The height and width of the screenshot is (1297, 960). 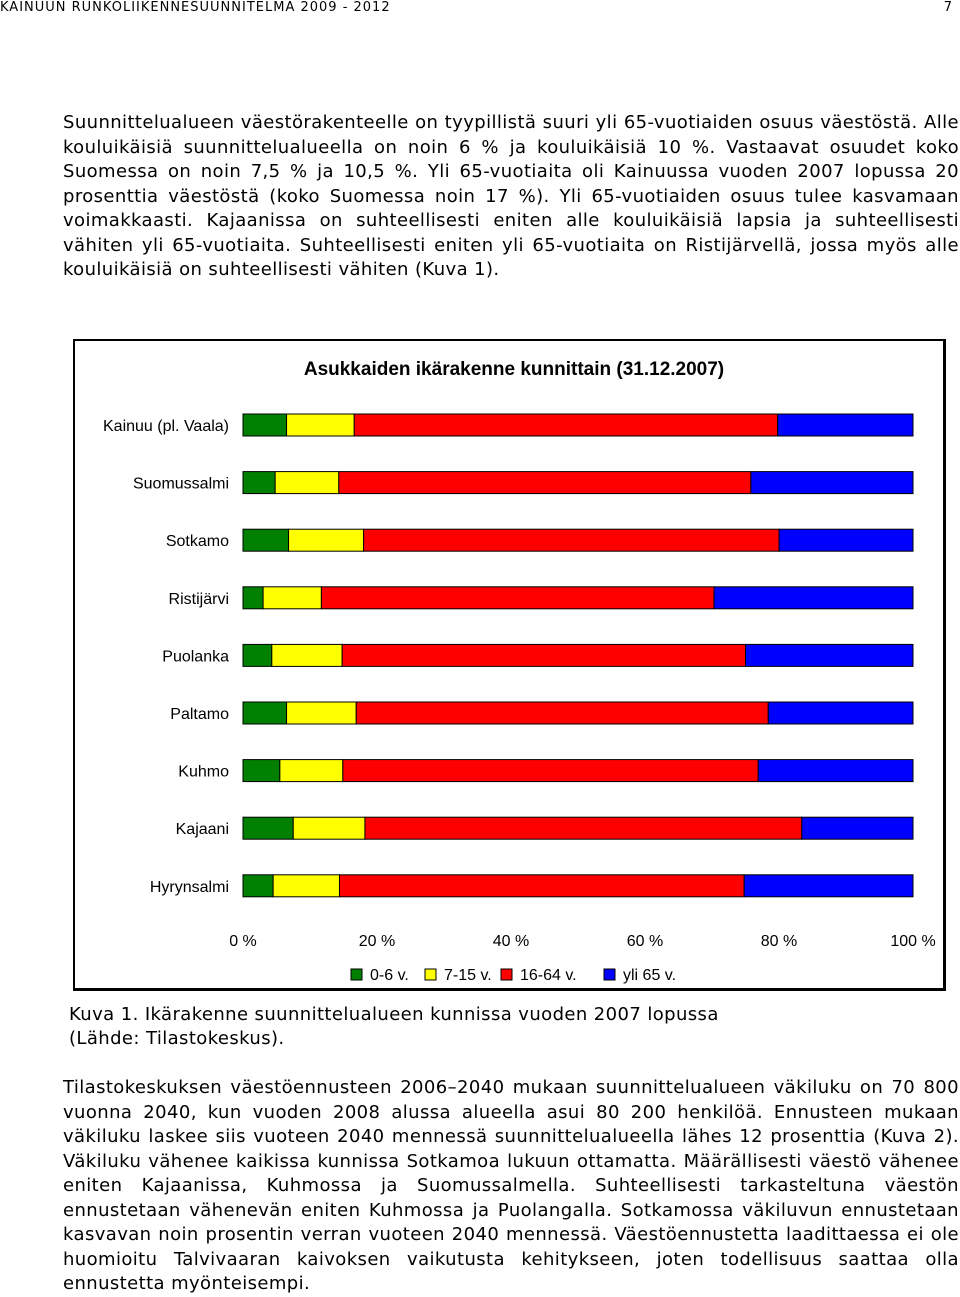 What do you see at coordinates (389, 975) in the screenshot?
I see `legend-label: 0-6 v.` at bounding box center [389, 975].